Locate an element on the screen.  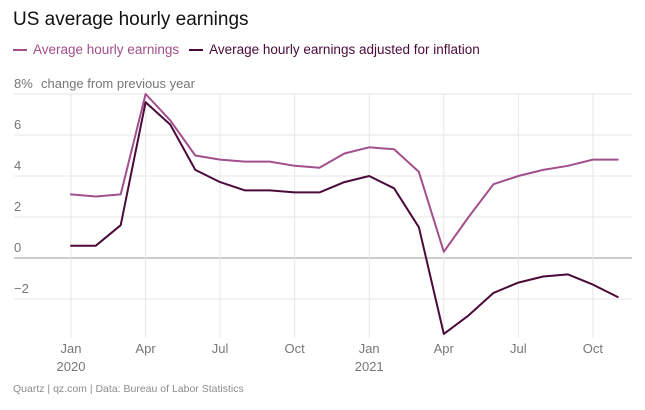
legend-swatch-average is located at coordinates (20, 49).